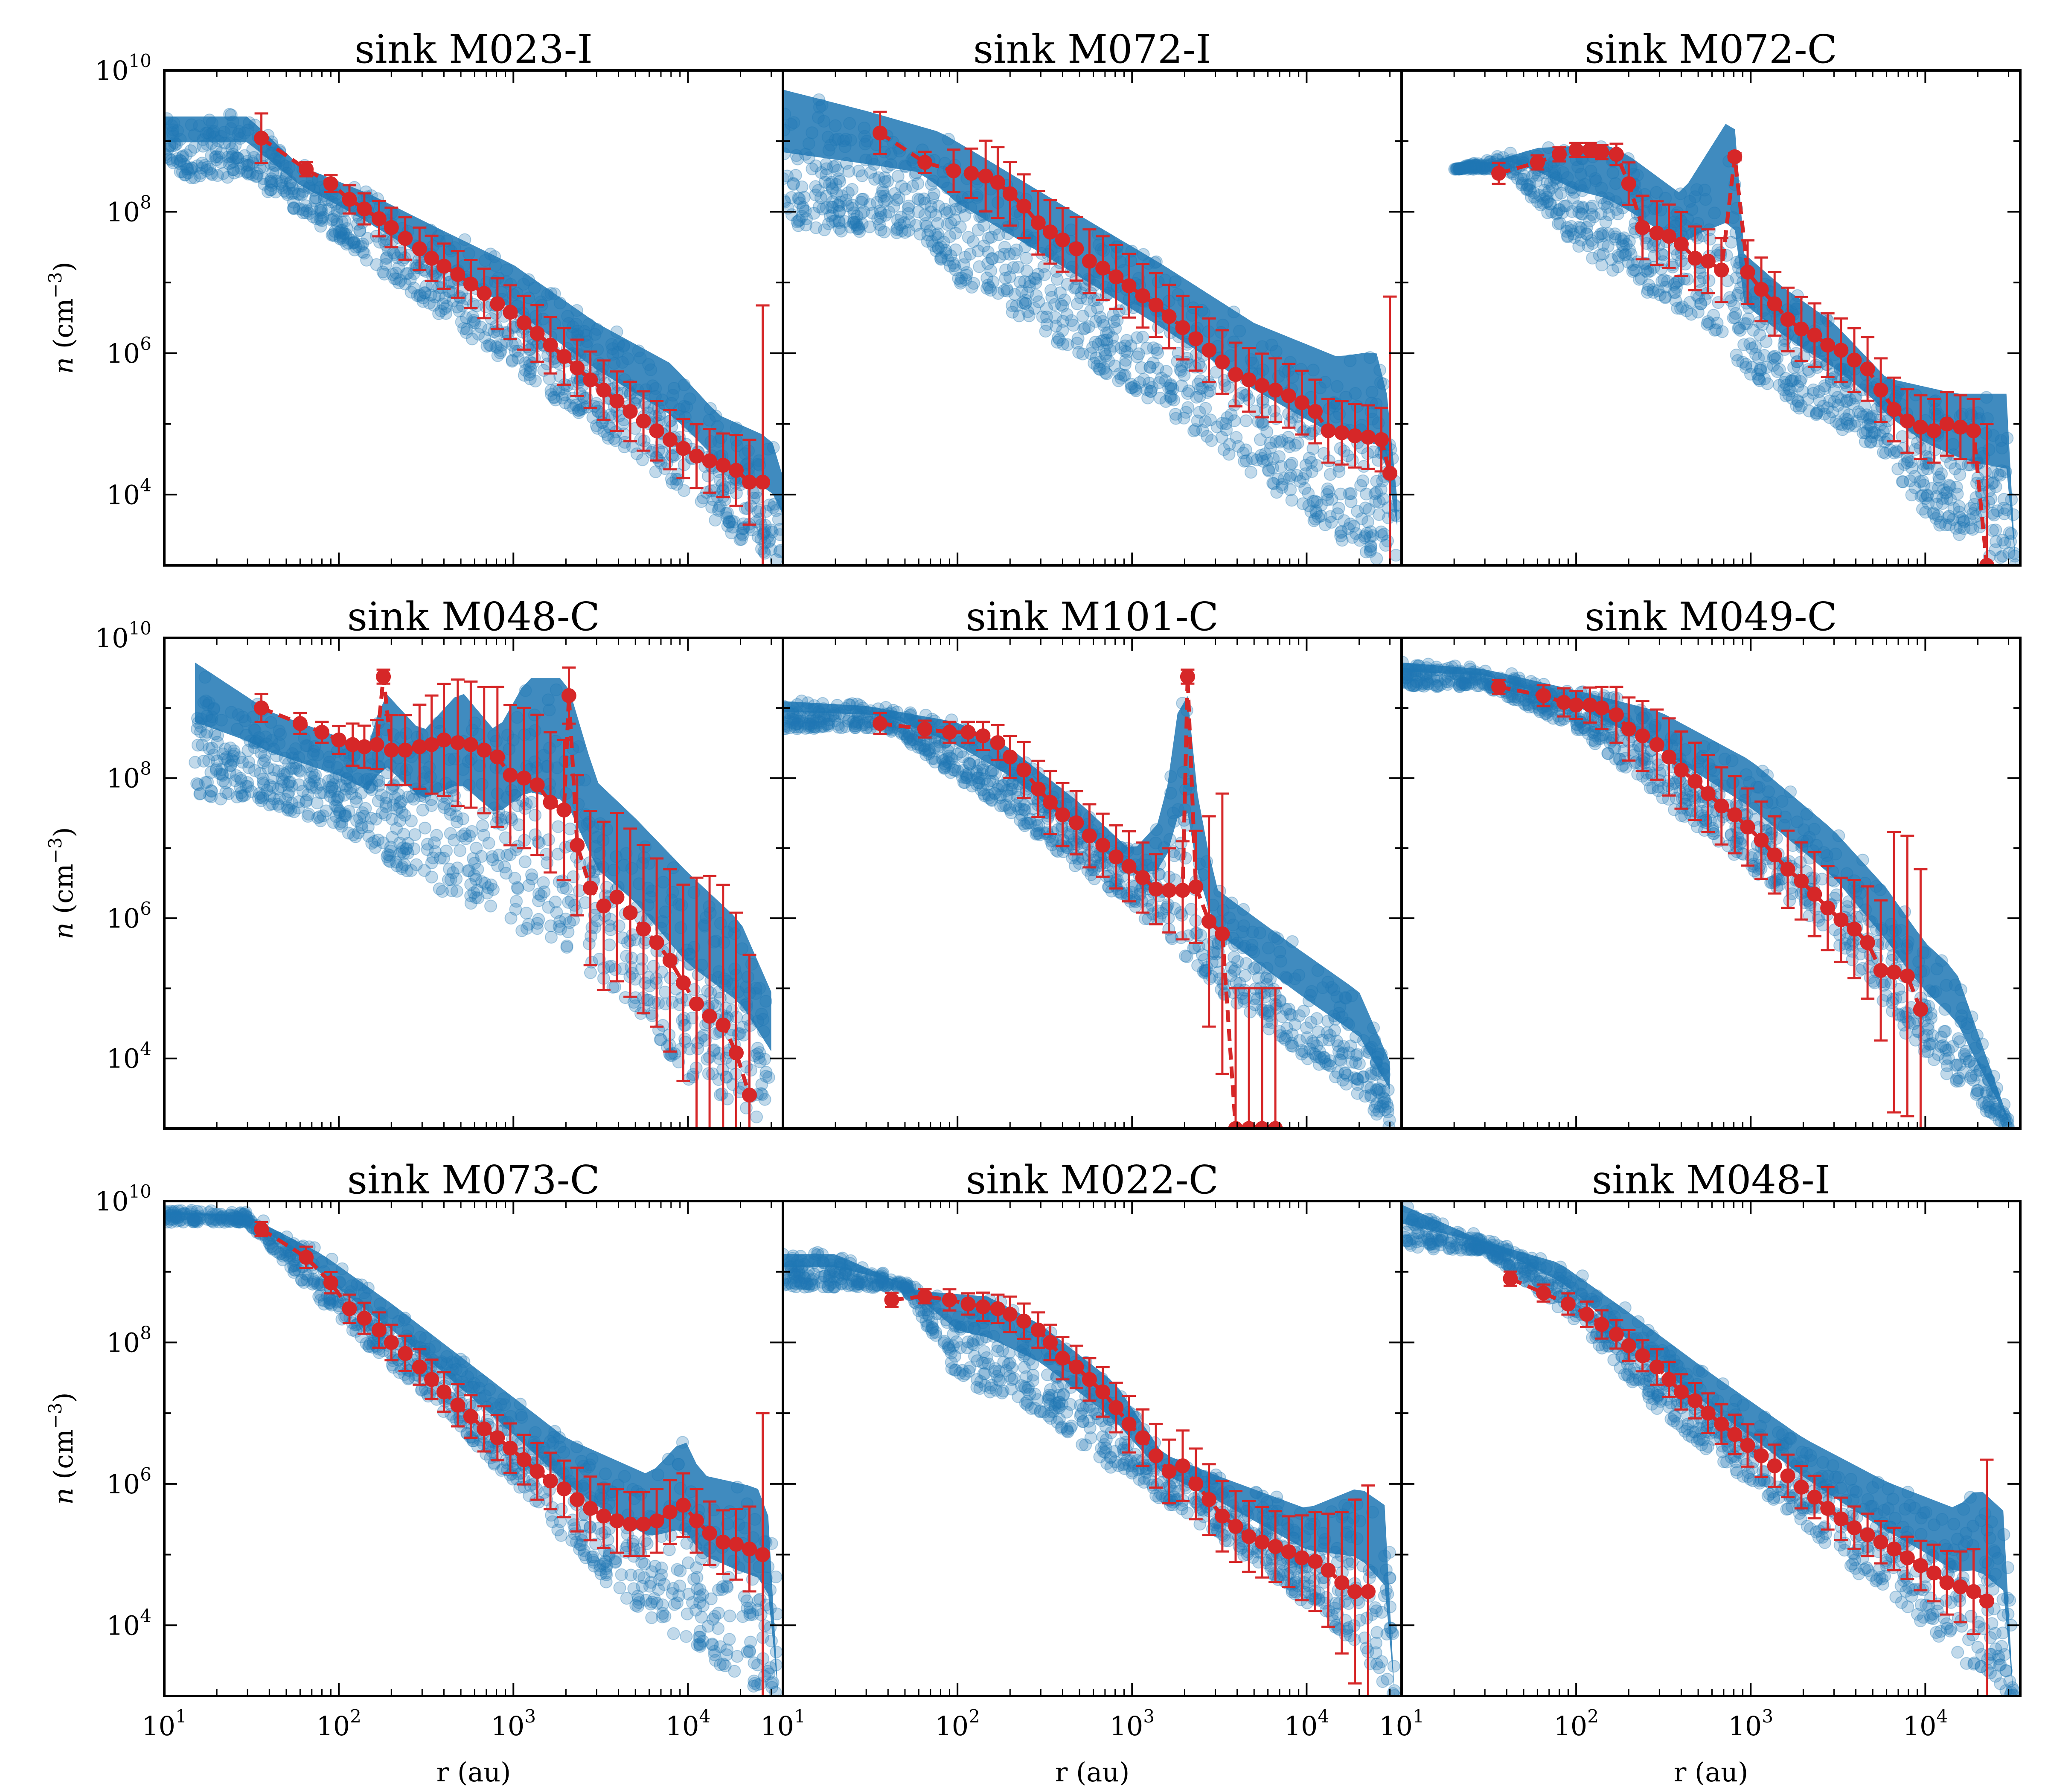 This screenshot has width=2048, height=1792. I want to click on y-tick-label: 106, so click(128, 916).